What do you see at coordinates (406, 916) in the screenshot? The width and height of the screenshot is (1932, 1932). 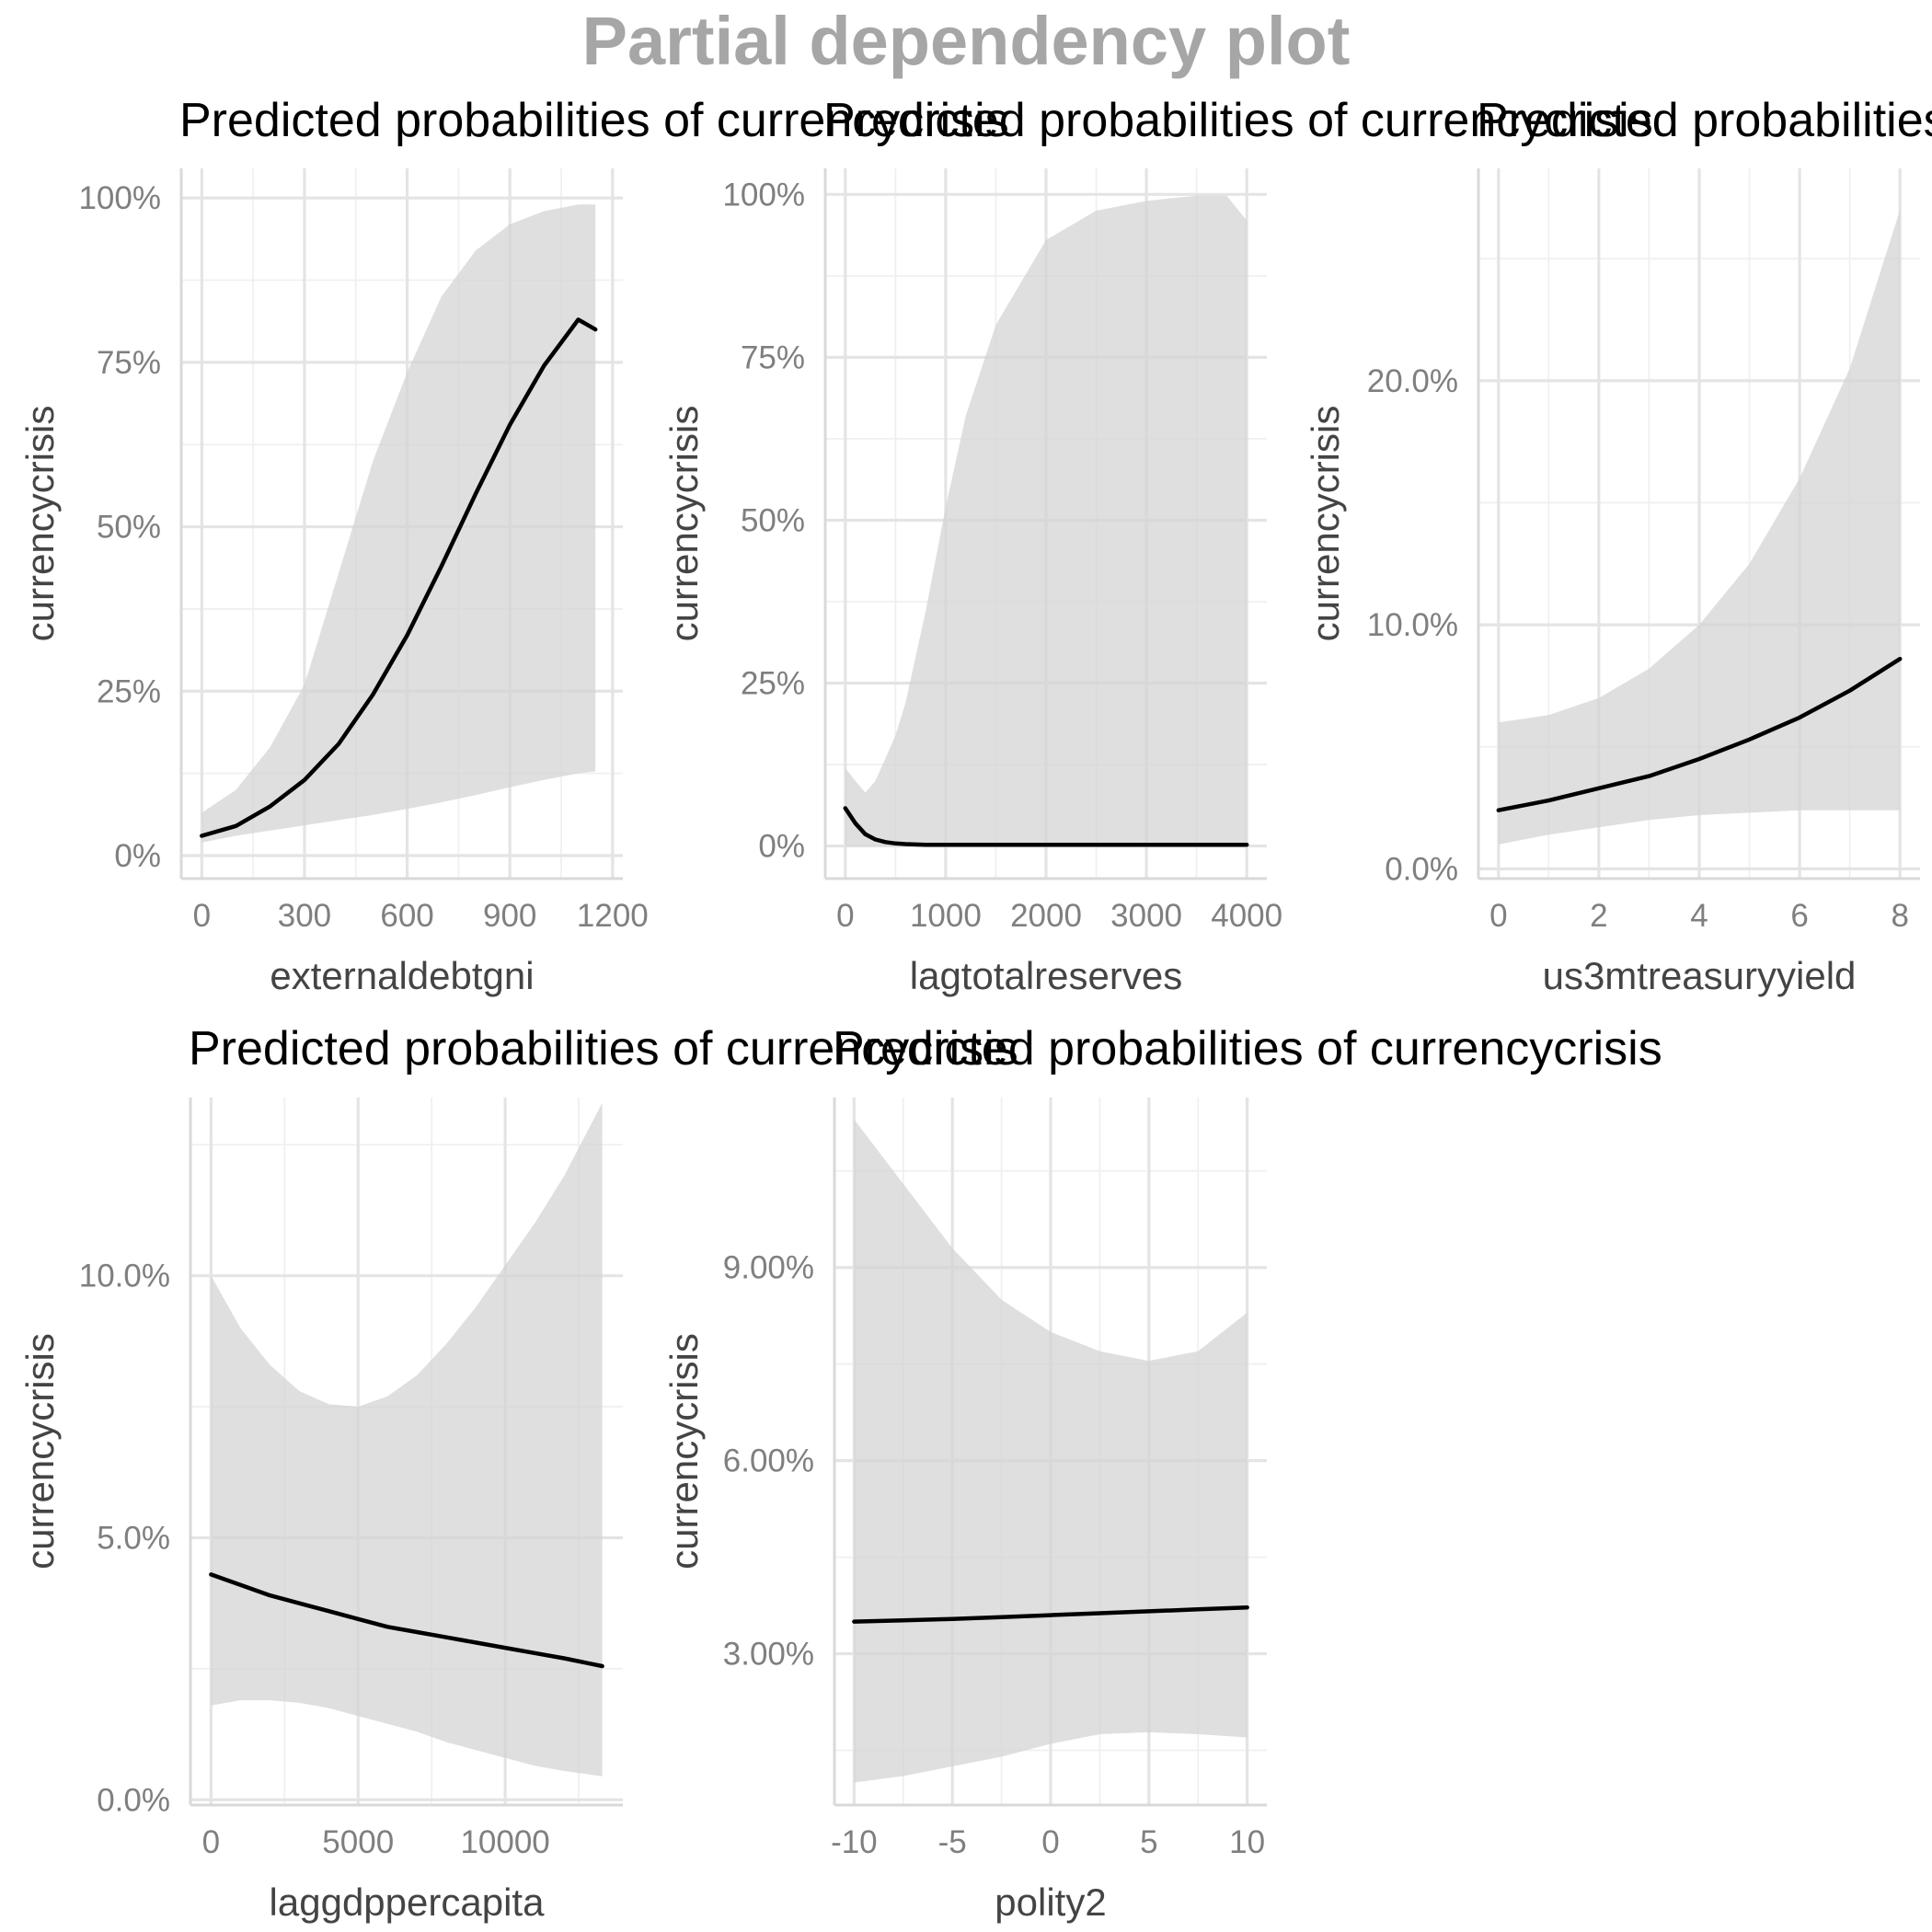 I see `x-tick-label: 600` at bounding box center [406, 916].